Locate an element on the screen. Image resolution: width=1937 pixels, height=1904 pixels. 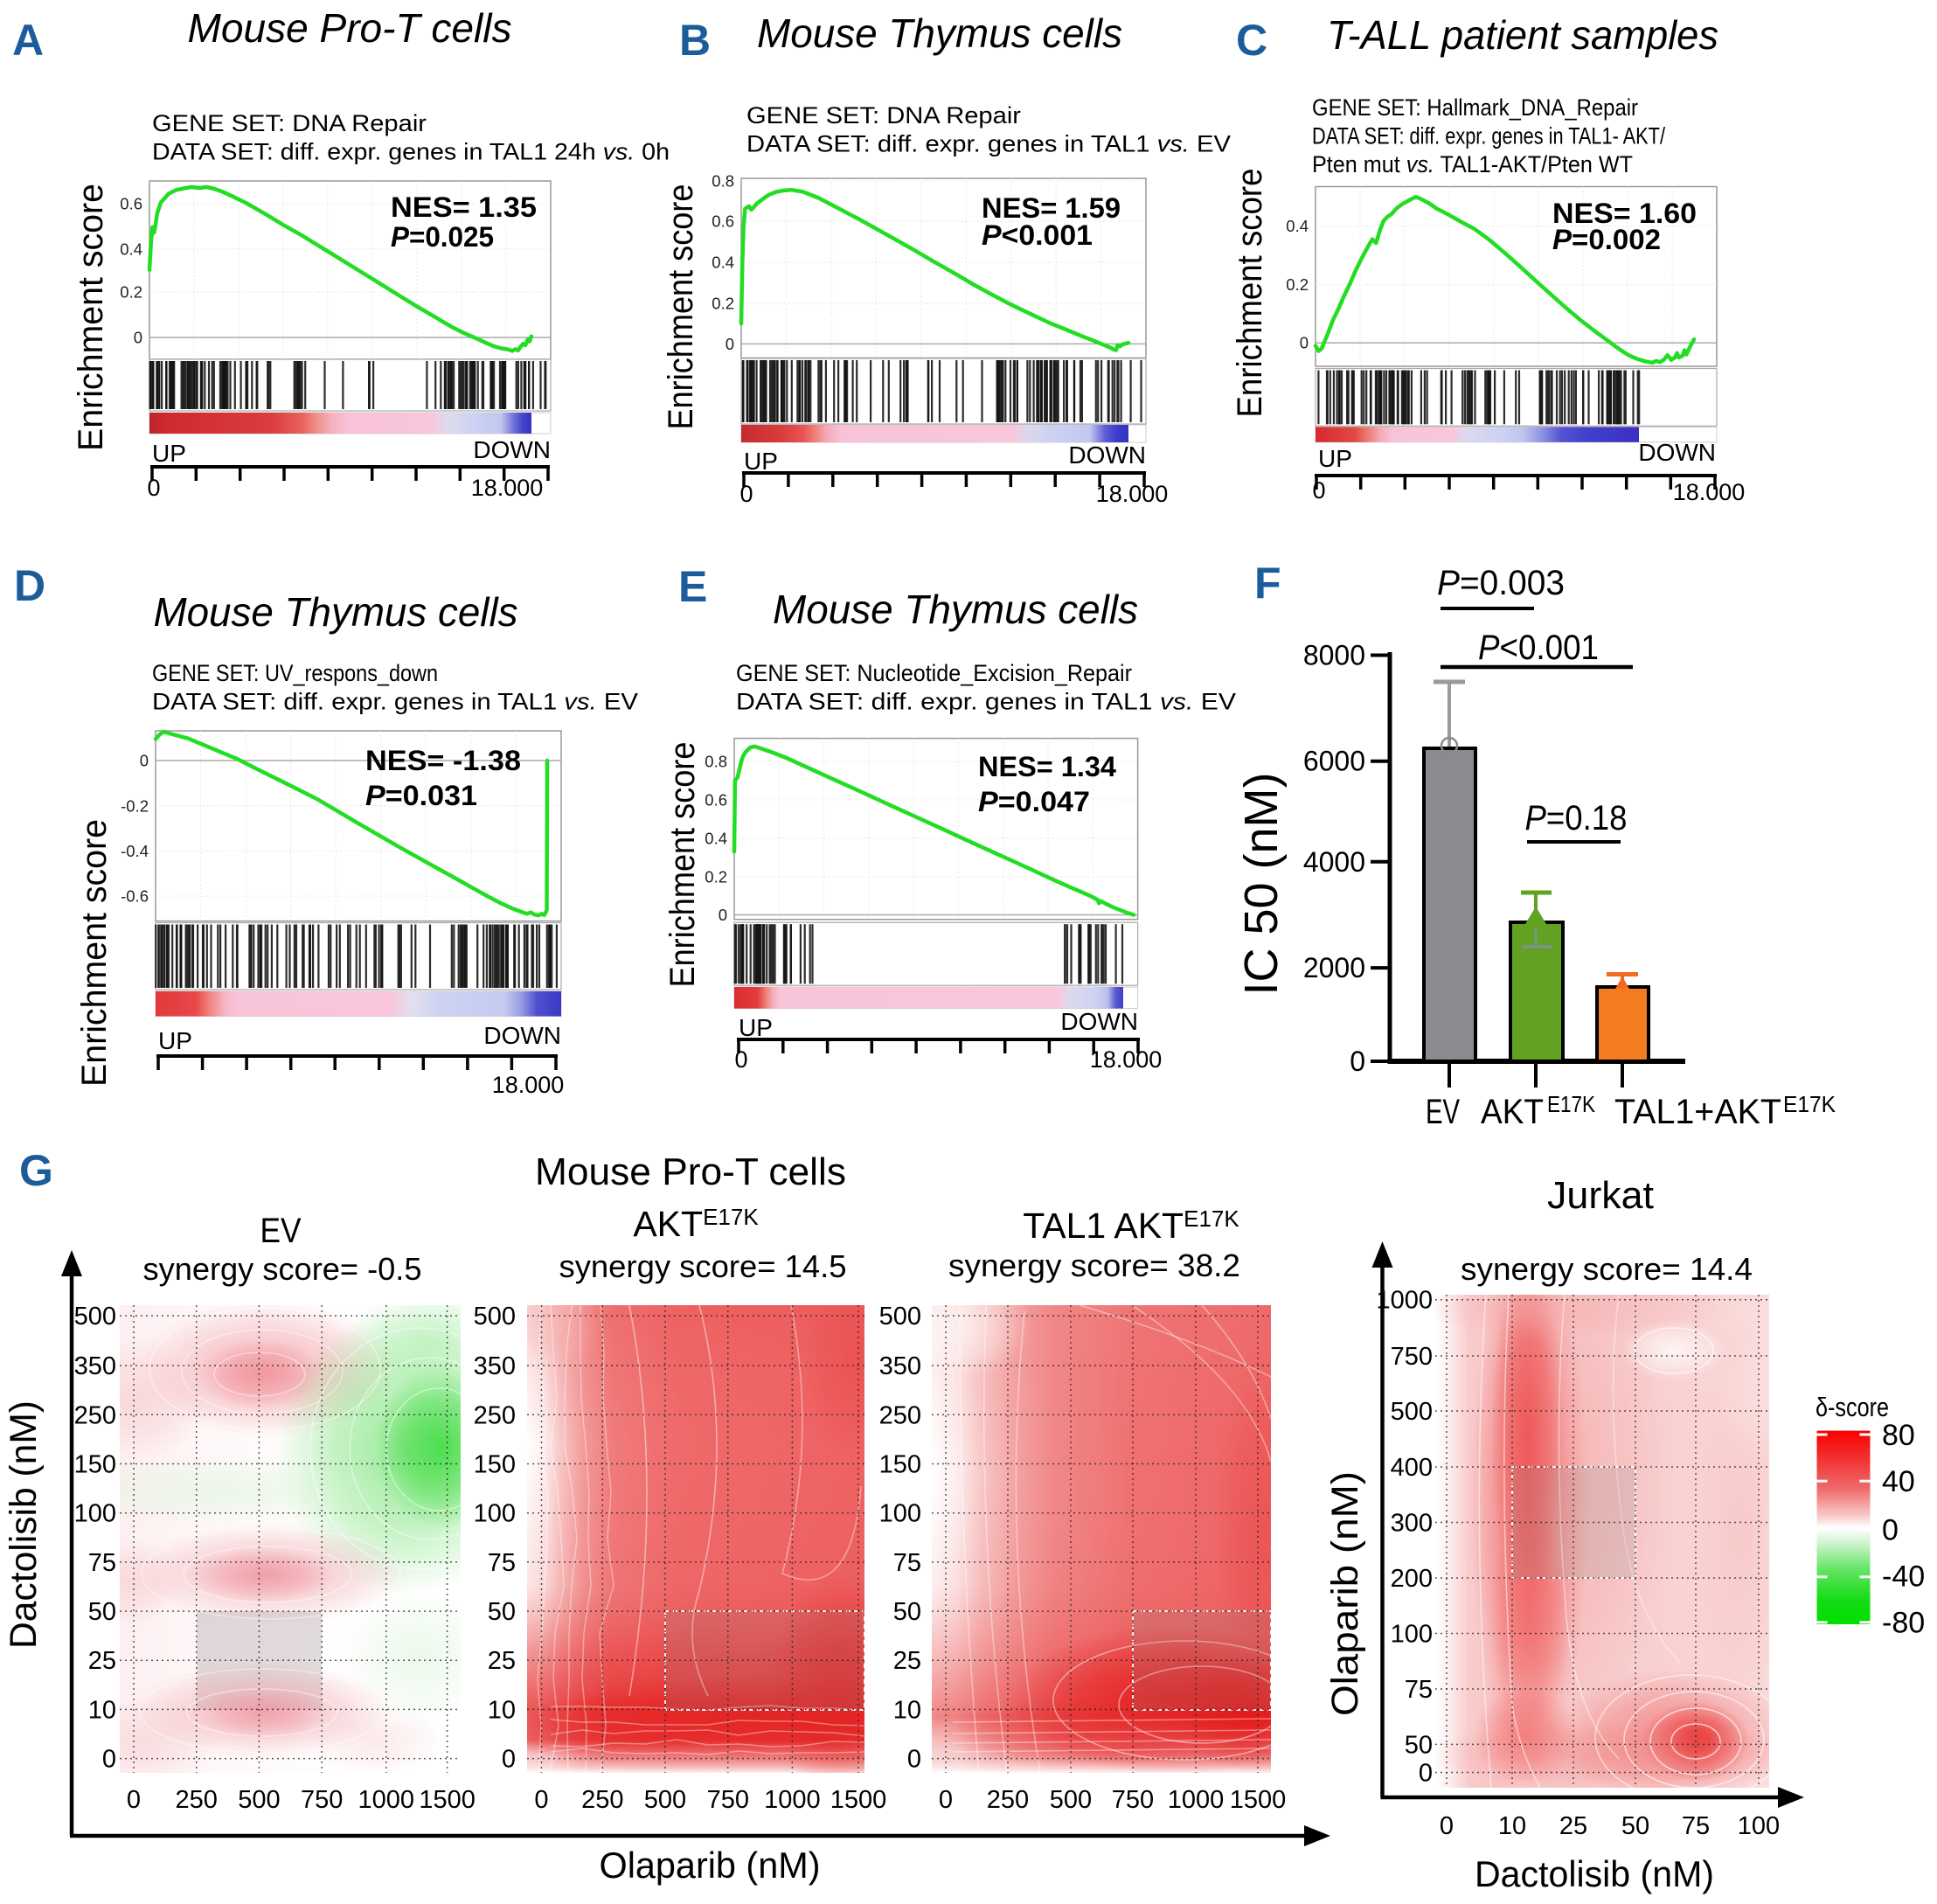
svg-text: 2000 is located at coordinates (1334, 967).